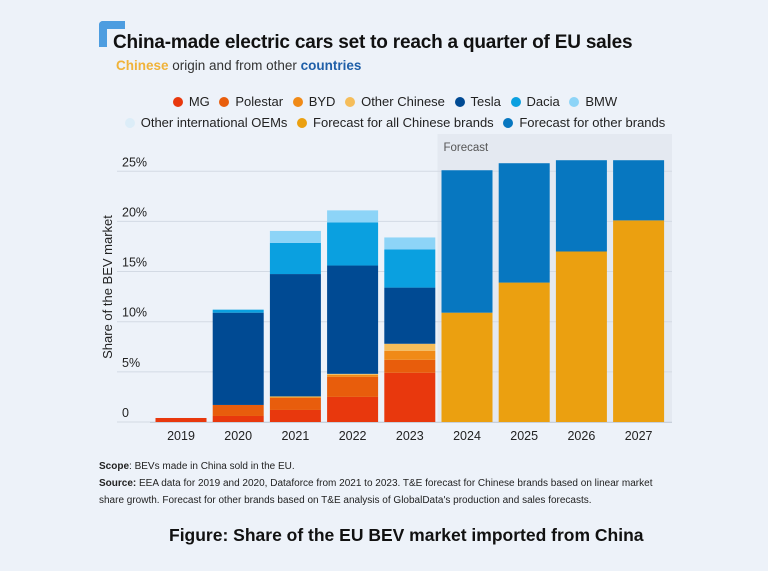  I want to click on legend-item: BYD, so click(314, 102).